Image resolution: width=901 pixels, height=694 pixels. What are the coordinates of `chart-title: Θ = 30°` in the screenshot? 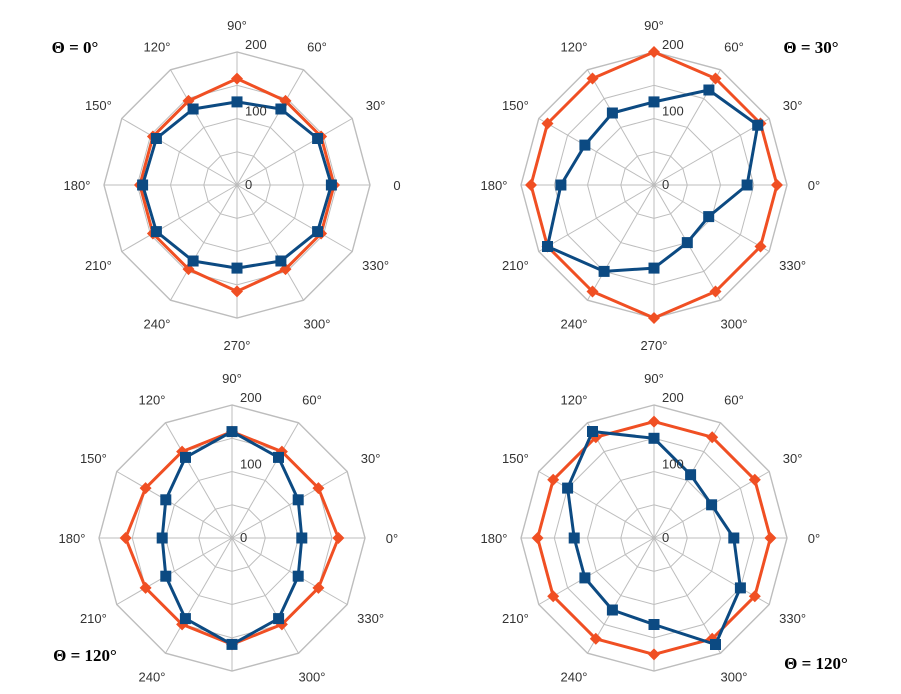 It's located at (810, 47).